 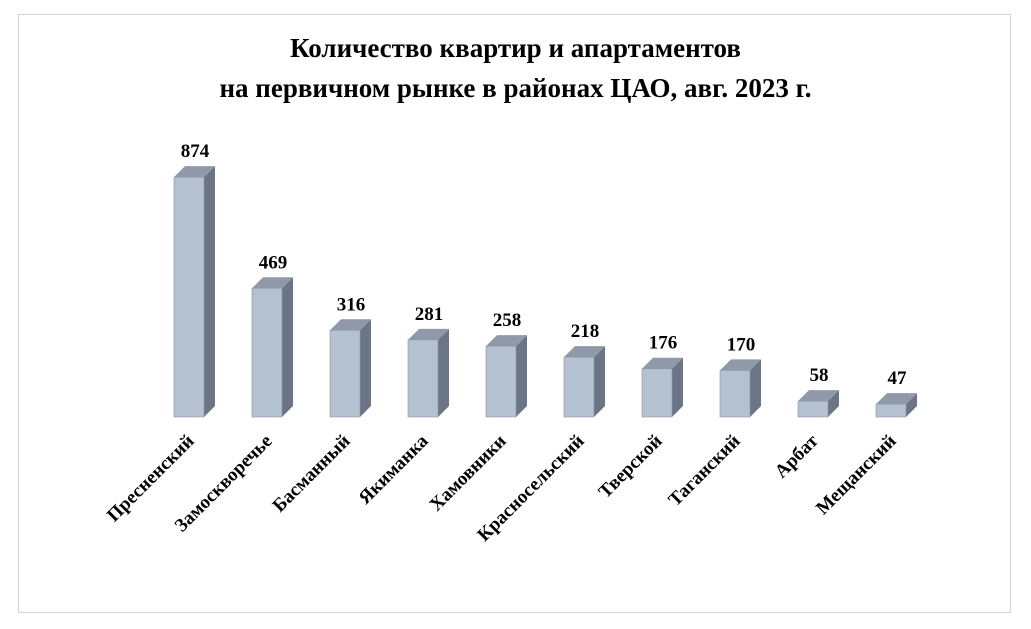 What do you see at coordinates (194, 172) in the screenshot?
I see `bar-top-пресненский` at bounding box center [194, 172].